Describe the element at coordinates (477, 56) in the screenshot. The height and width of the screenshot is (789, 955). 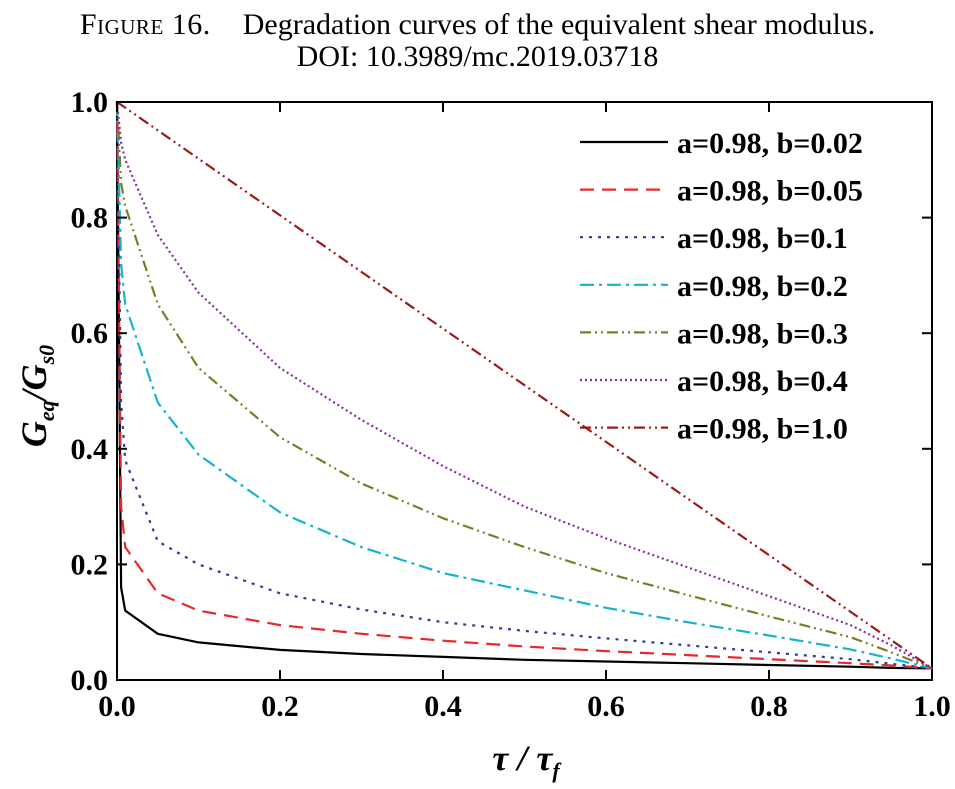
I see `figure-doi: DOI: 10.3989/mc.2019.03718` at that location.